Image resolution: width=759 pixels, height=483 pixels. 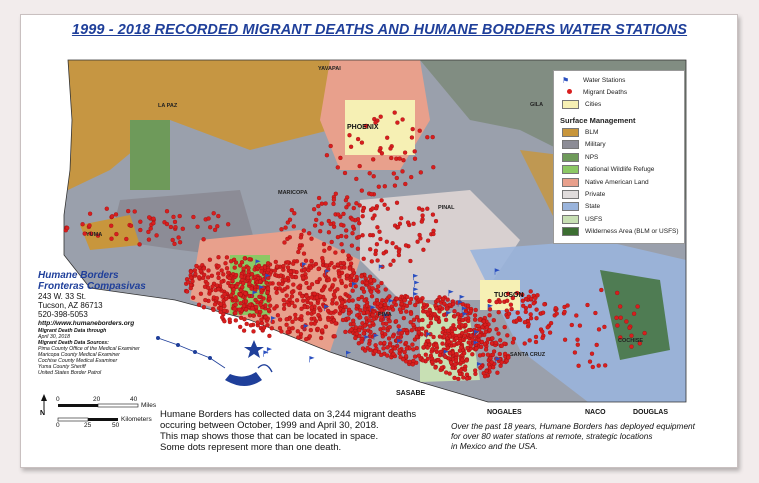 I want to click on legend-item-label: Military, so click(x=595, y=145).